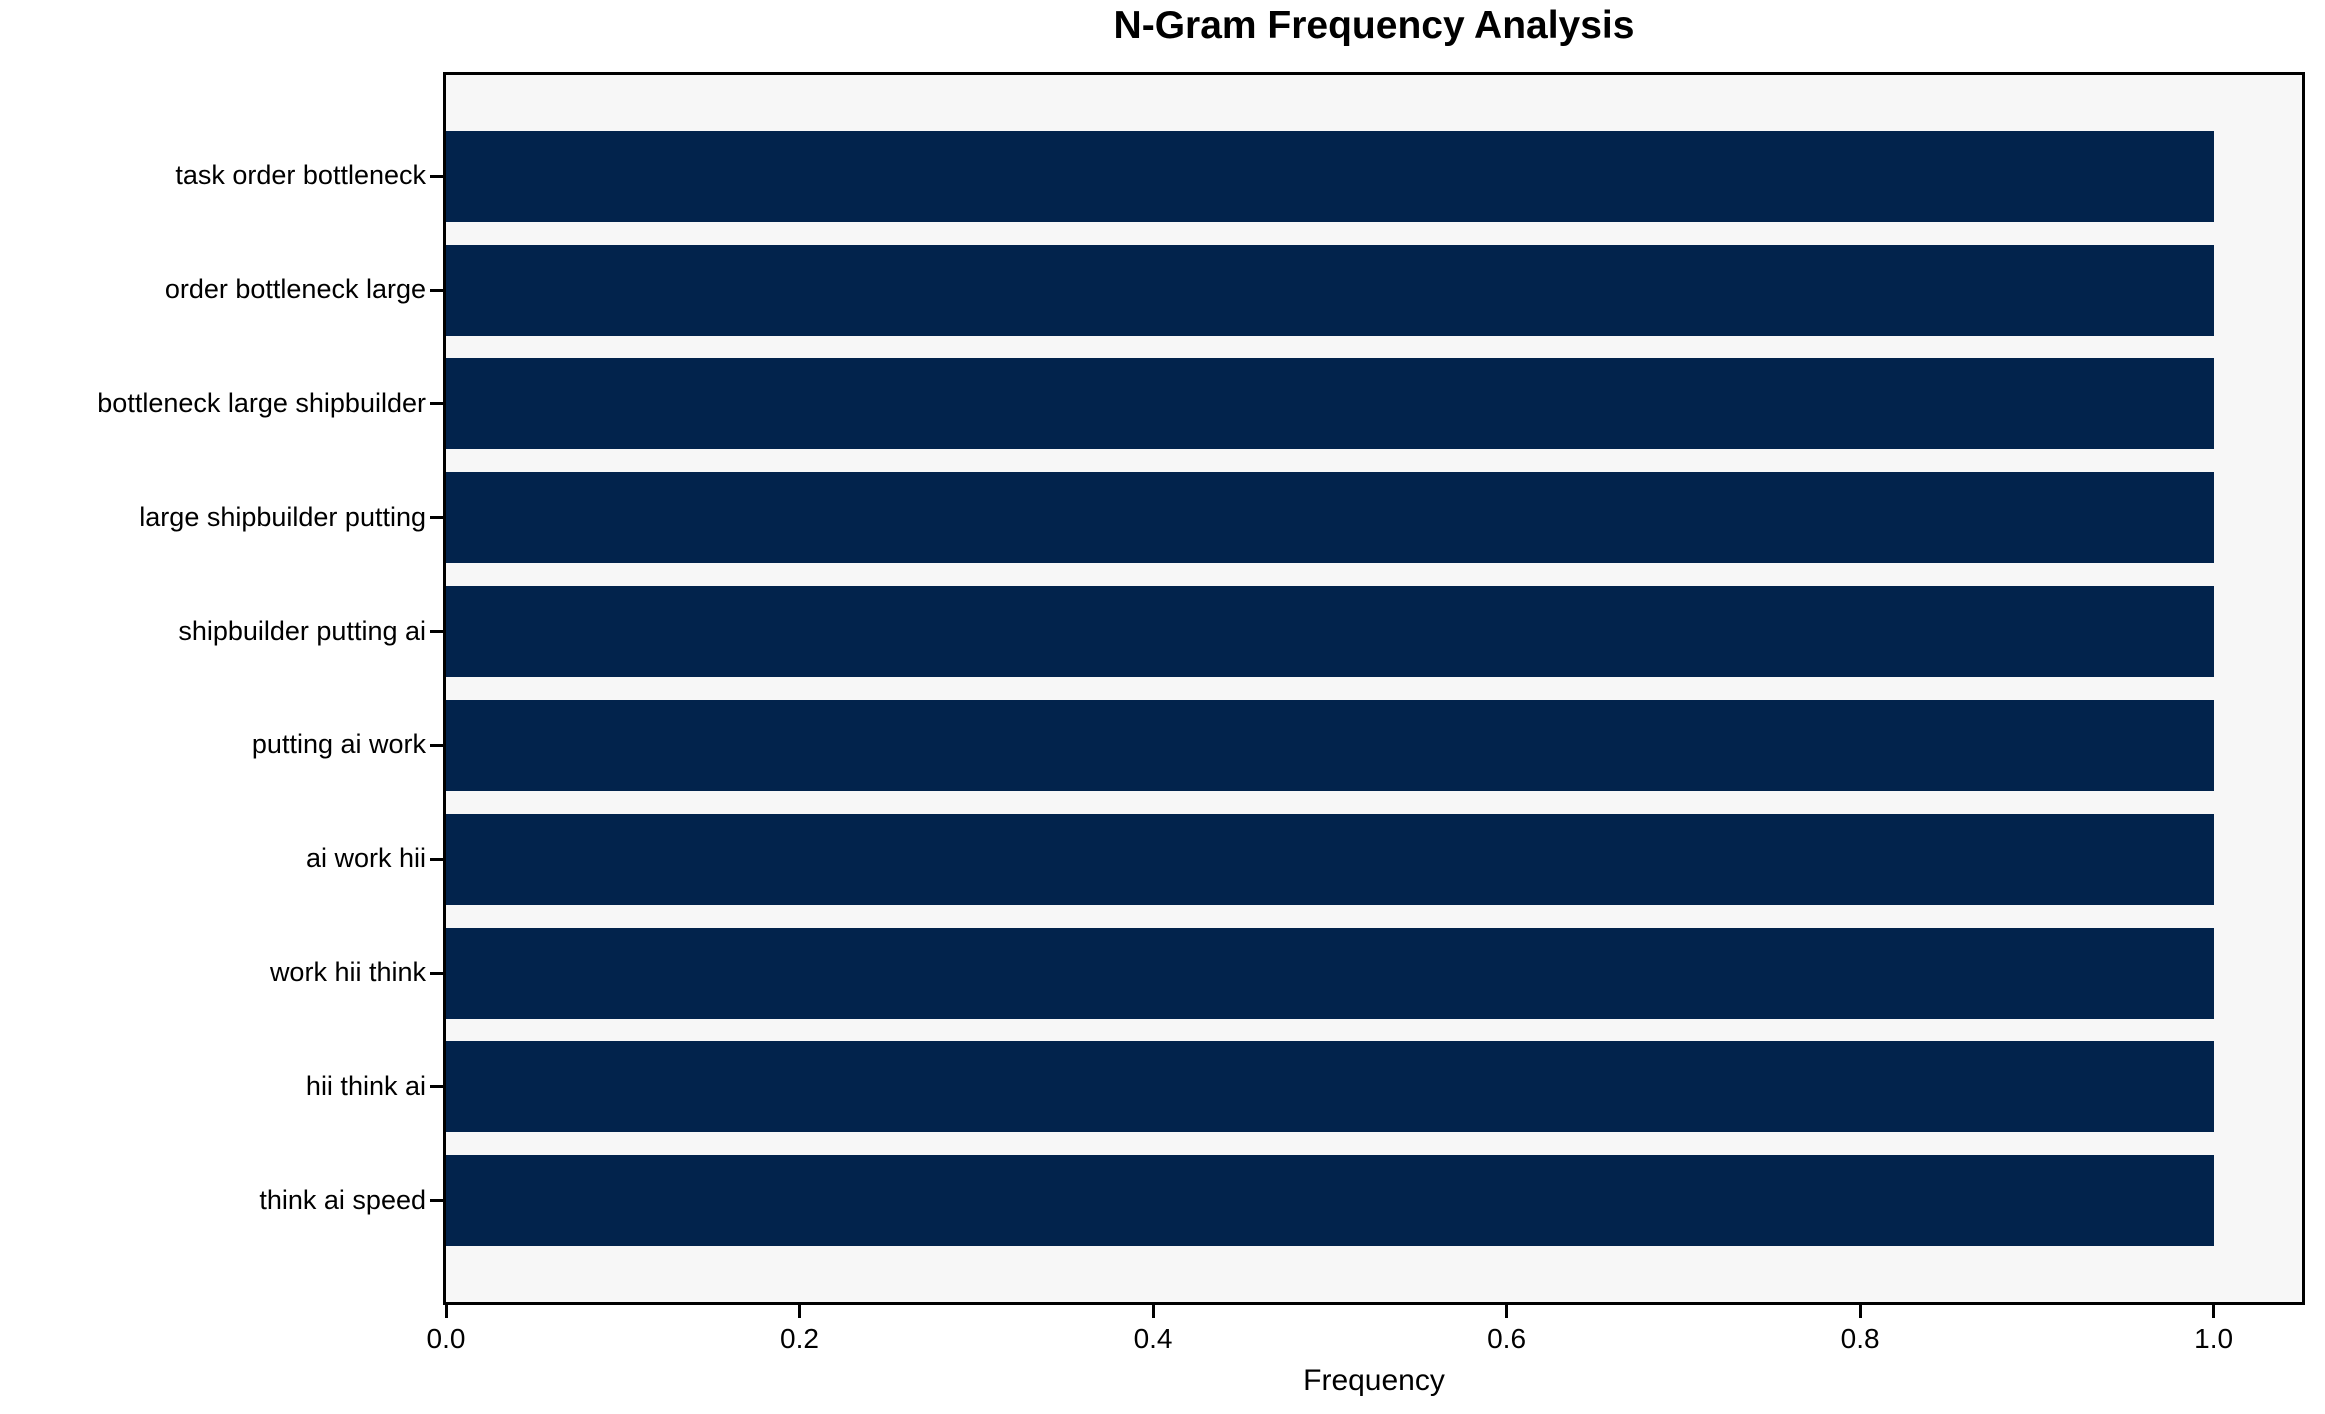 Image resolution: width=2325 pixels, height=1414 pixels. Describe the element at coordinates (261, 402) in the screenshot. I see `y-tick-label: bottleneck large shipbuilder` at that location.